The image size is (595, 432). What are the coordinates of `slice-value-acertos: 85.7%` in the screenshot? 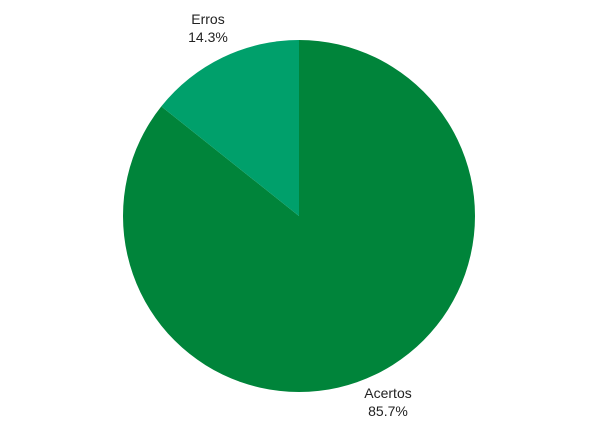 It's located at (388, 411).